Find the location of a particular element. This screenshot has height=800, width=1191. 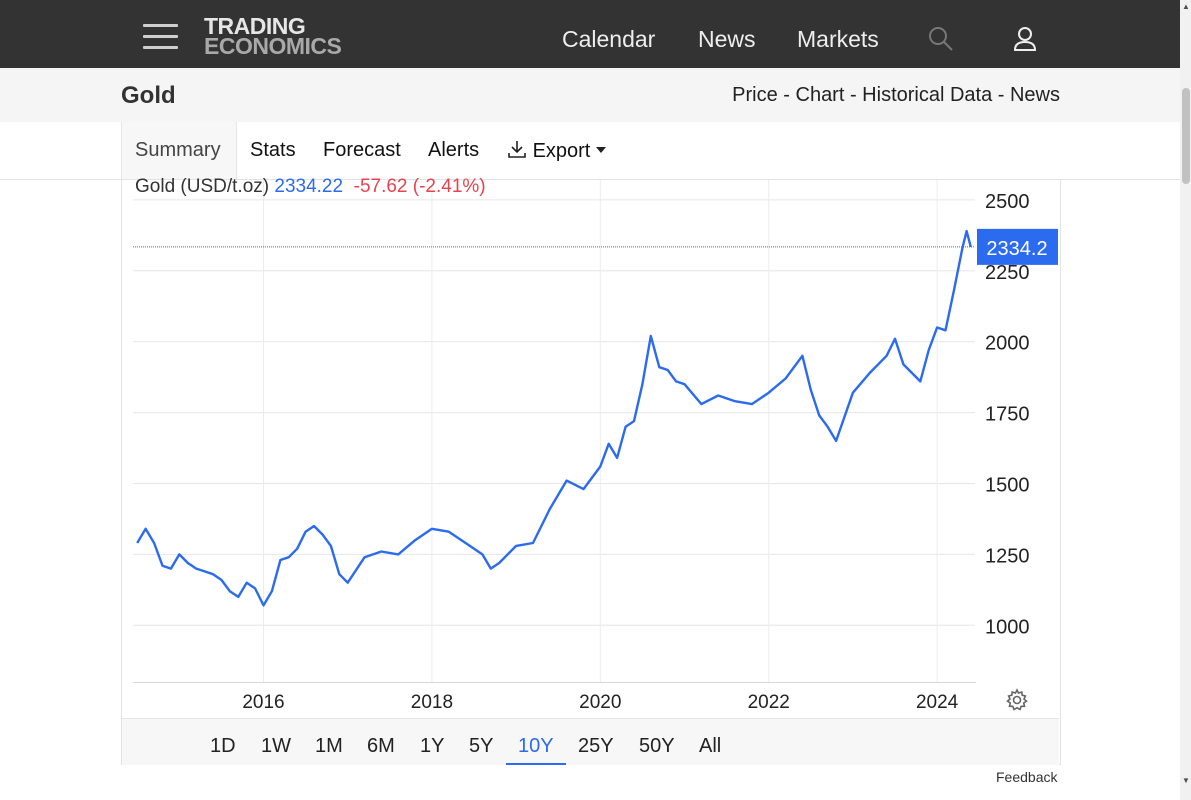

breadcrumb-links: Price - Chart - Historical Data - News is located at coordinates (896, 95).